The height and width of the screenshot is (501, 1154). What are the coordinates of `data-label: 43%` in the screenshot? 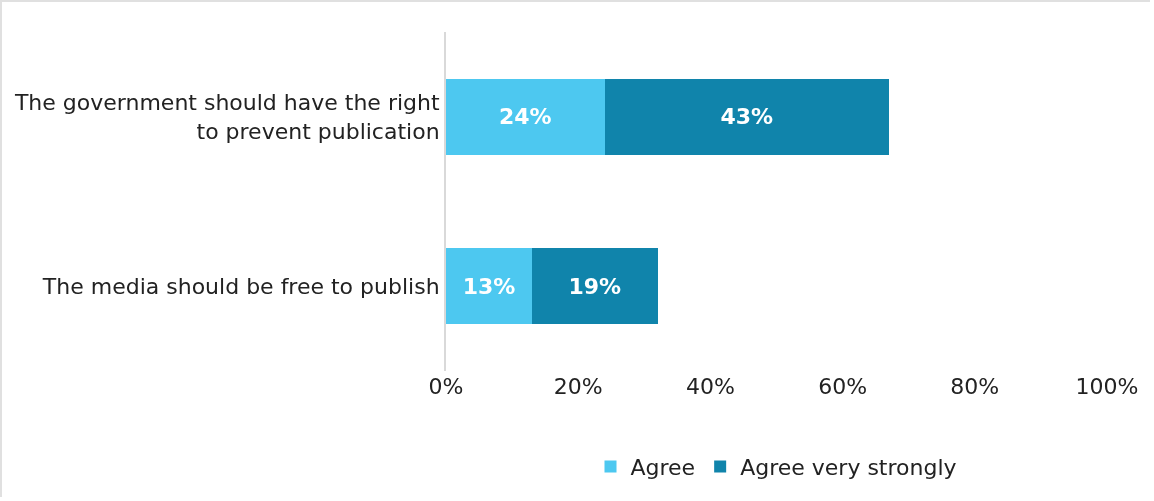 It's located at (747, 117).